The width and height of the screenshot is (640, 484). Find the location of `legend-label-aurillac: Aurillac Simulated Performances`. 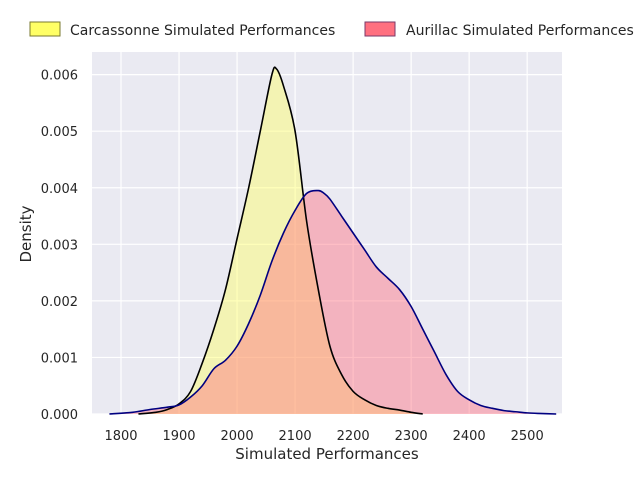

legend-label-aurillac: Aurillac Simulated Performances is located at coordinates (520, 31).